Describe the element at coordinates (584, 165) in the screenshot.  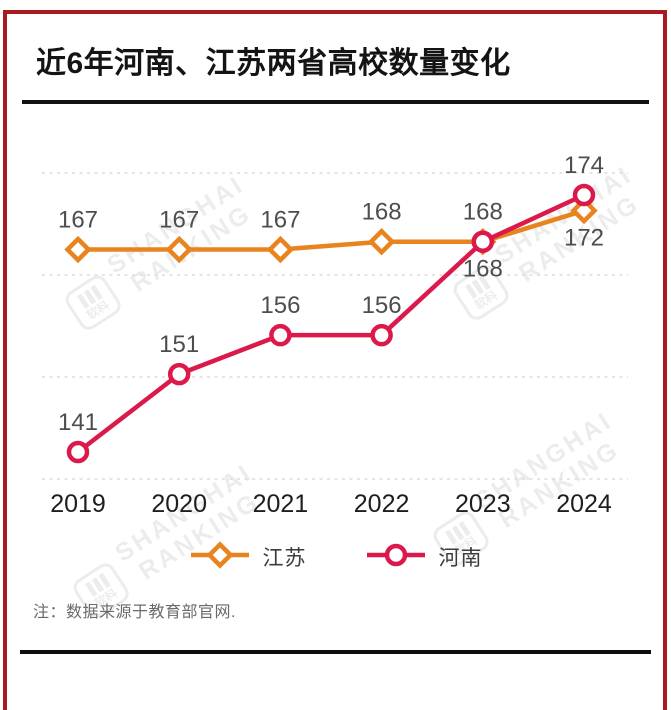
I see `svg-text: 174` at that location.